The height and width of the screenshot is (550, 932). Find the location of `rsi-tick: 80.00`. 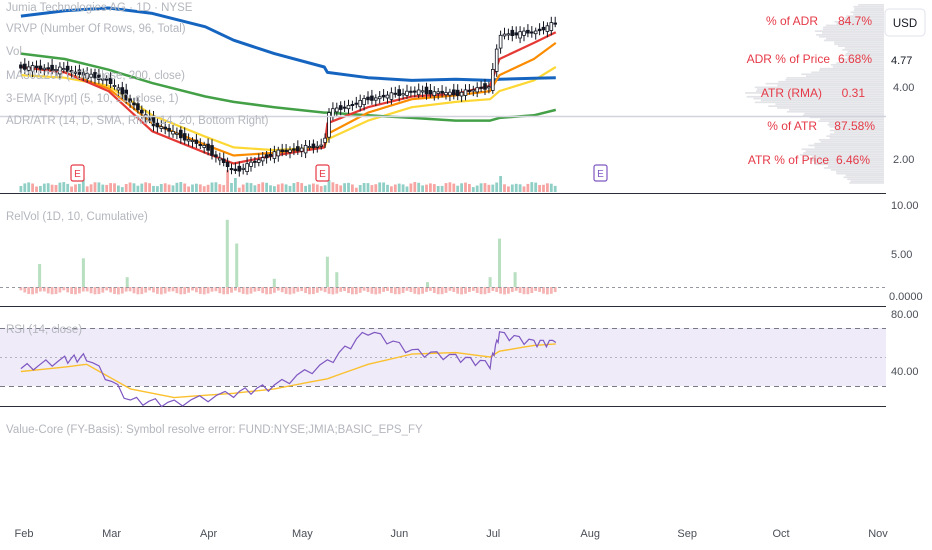

rsi-tick: 80.00 is located at coordinates (905, 315).